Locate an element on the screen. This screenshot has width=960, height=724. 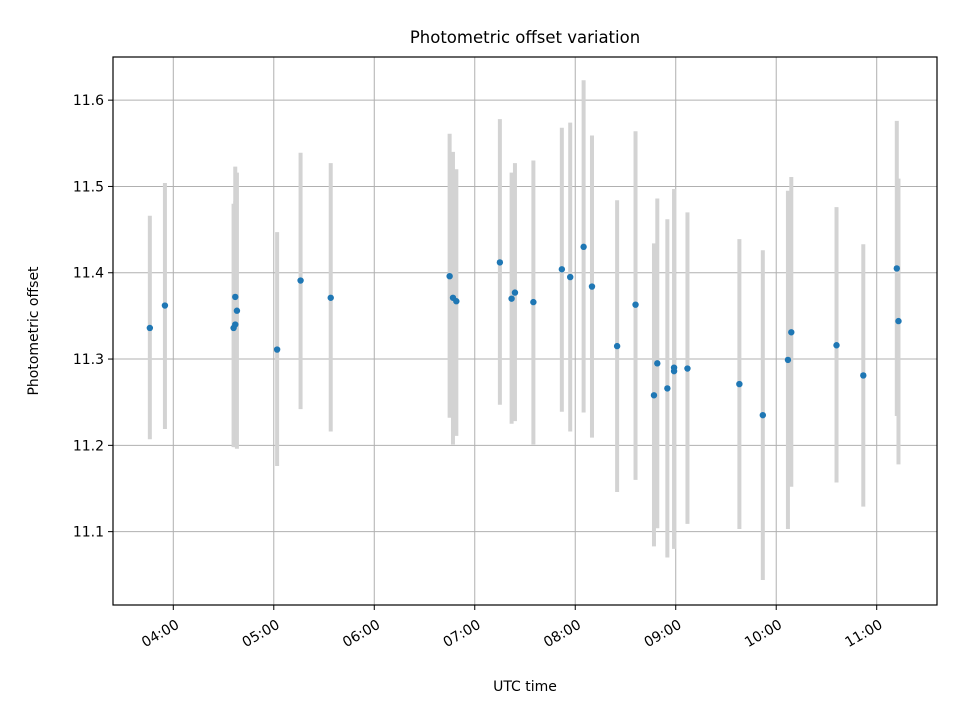
x-axis-label: UTC time is located at coordinates (525, 687).